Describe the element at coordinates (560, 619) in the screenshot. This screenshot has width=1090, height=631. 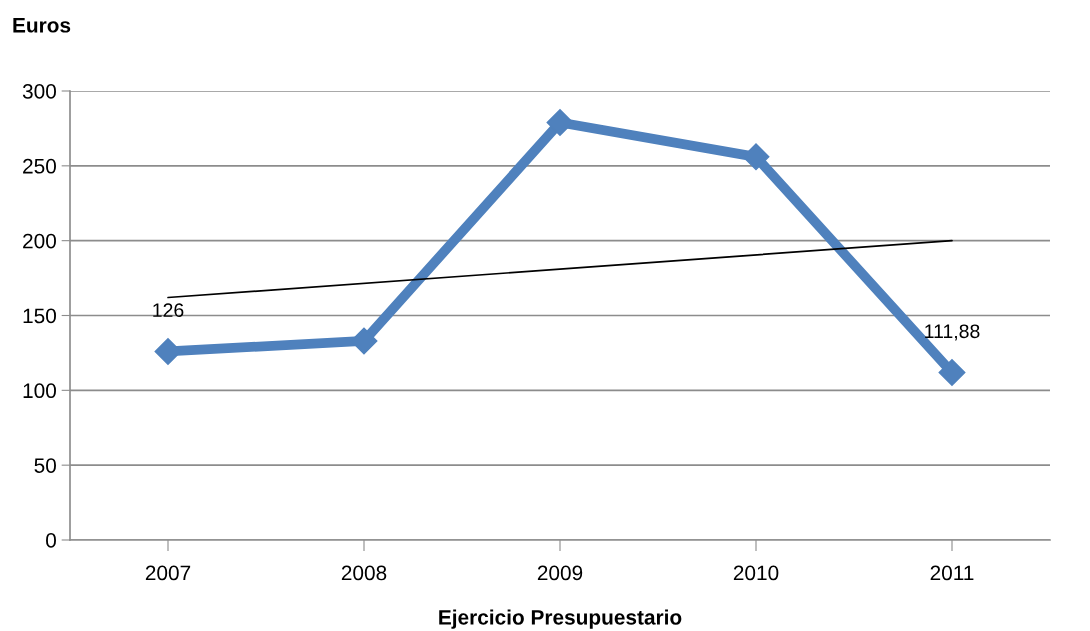
I see `x-axis-title: Ejercicio Presupuestario` at that location.